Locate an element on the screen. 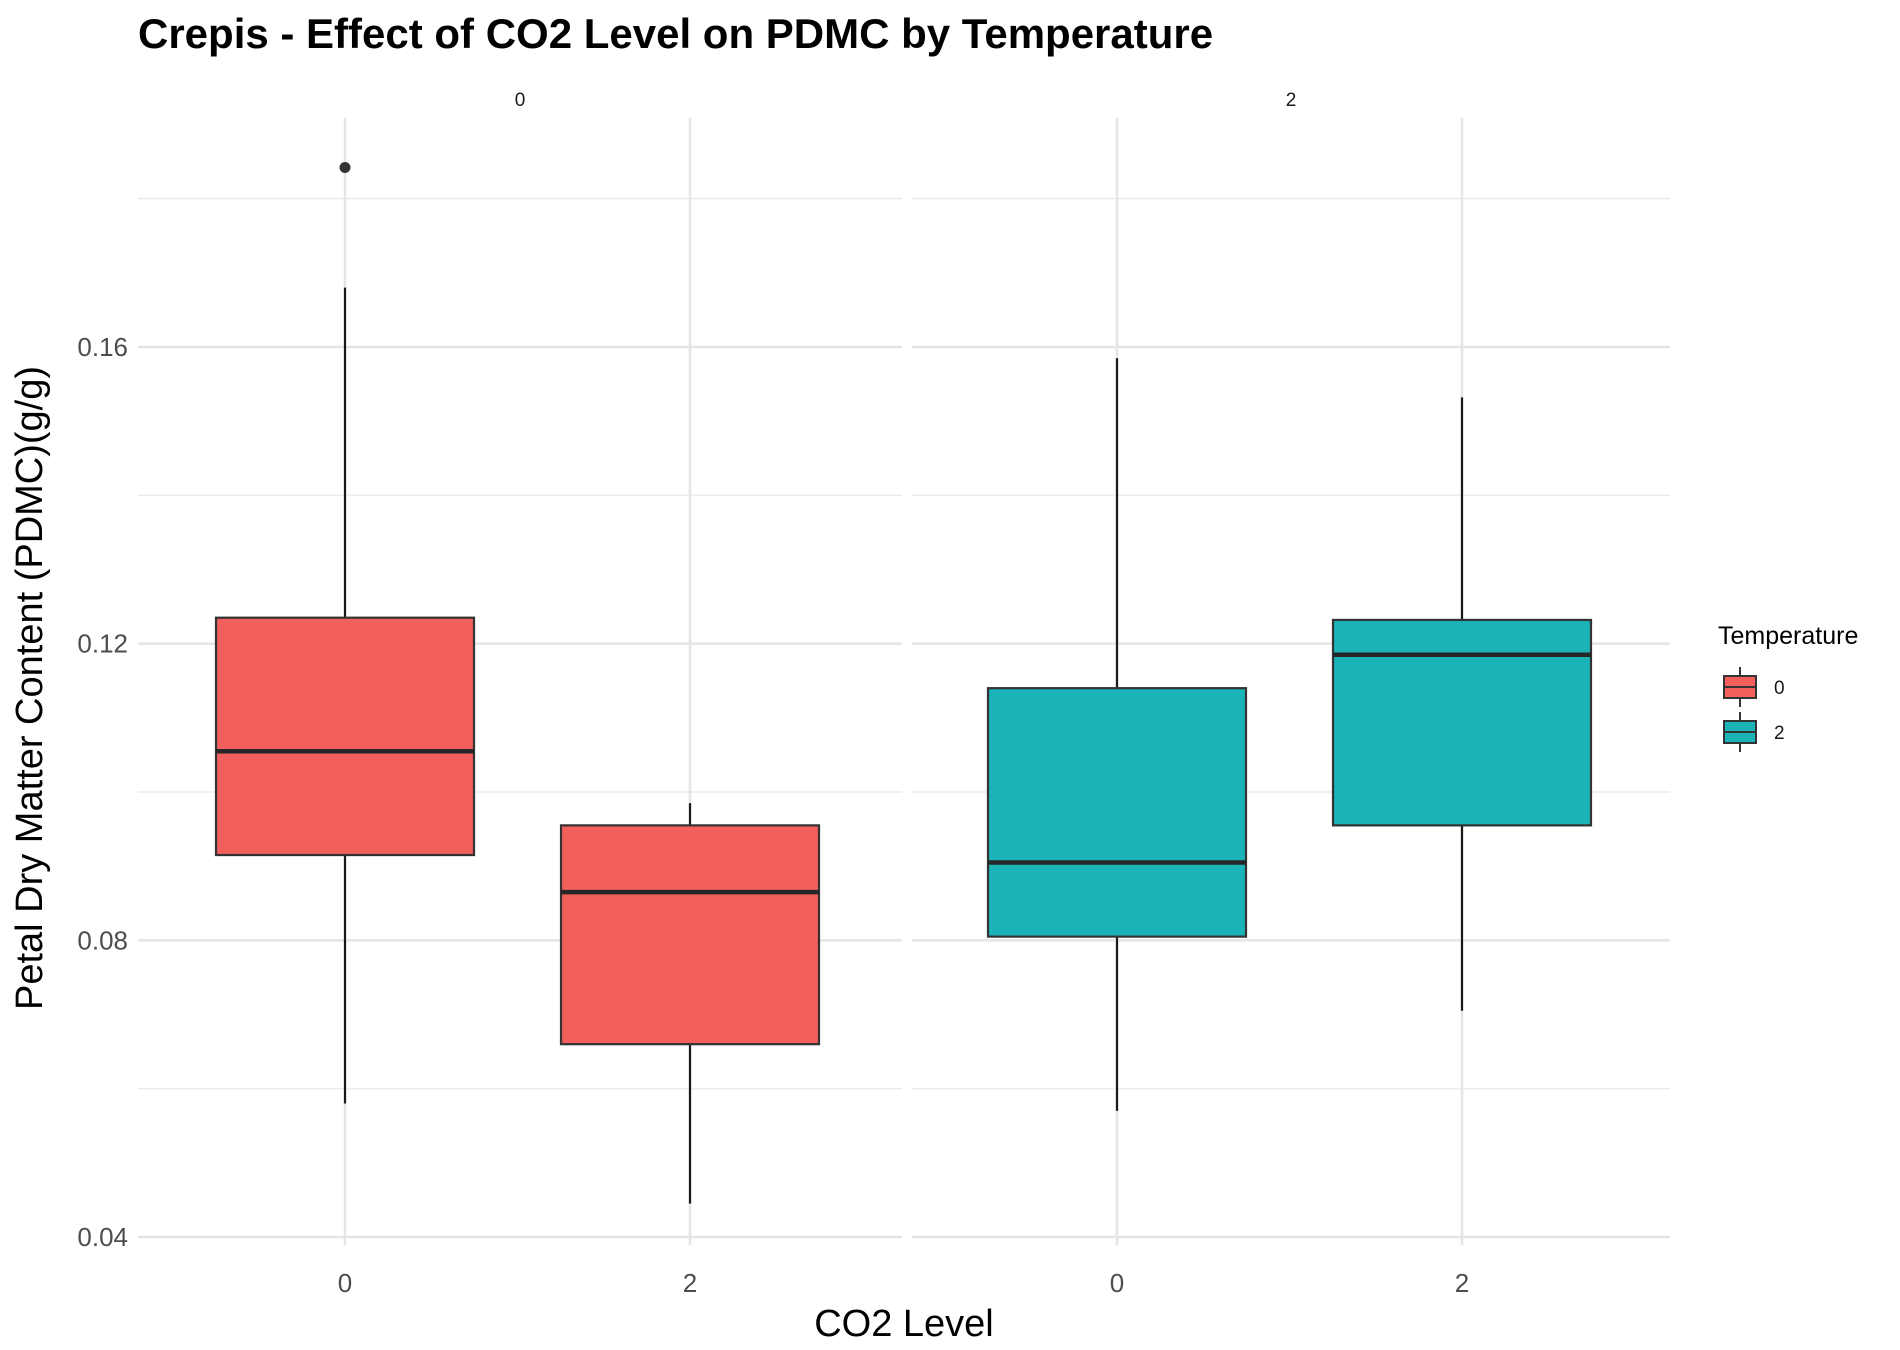 This screenshot has height=1350, width=1900. y-tick-label: 0.04 is located at coordinates (102, 1237).